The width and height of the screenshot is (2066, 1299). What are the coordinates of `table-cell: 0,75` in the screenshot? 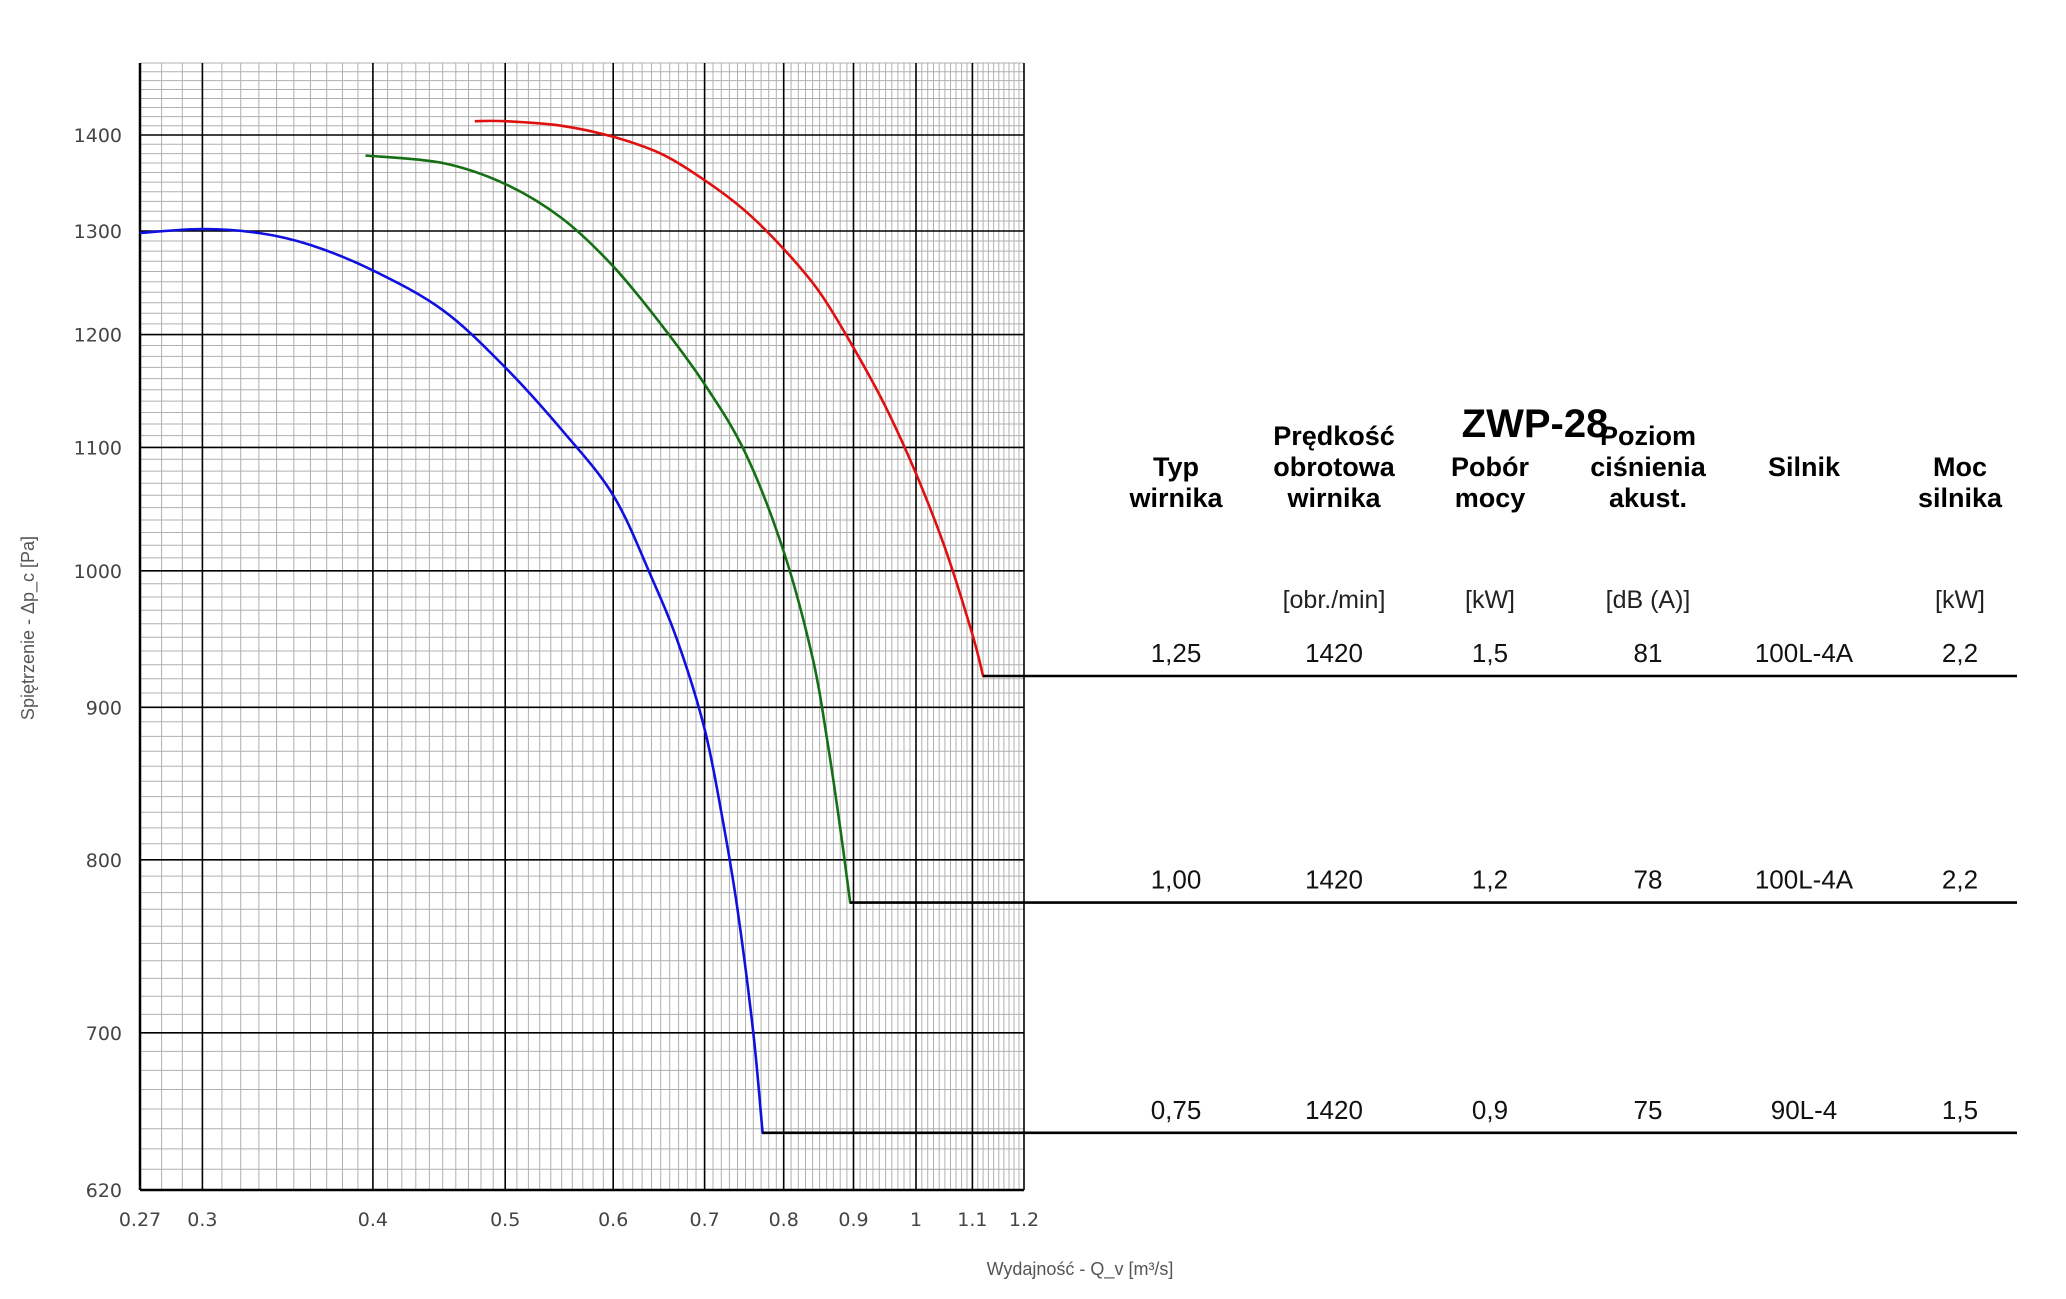 It's located at (1176, 1110).